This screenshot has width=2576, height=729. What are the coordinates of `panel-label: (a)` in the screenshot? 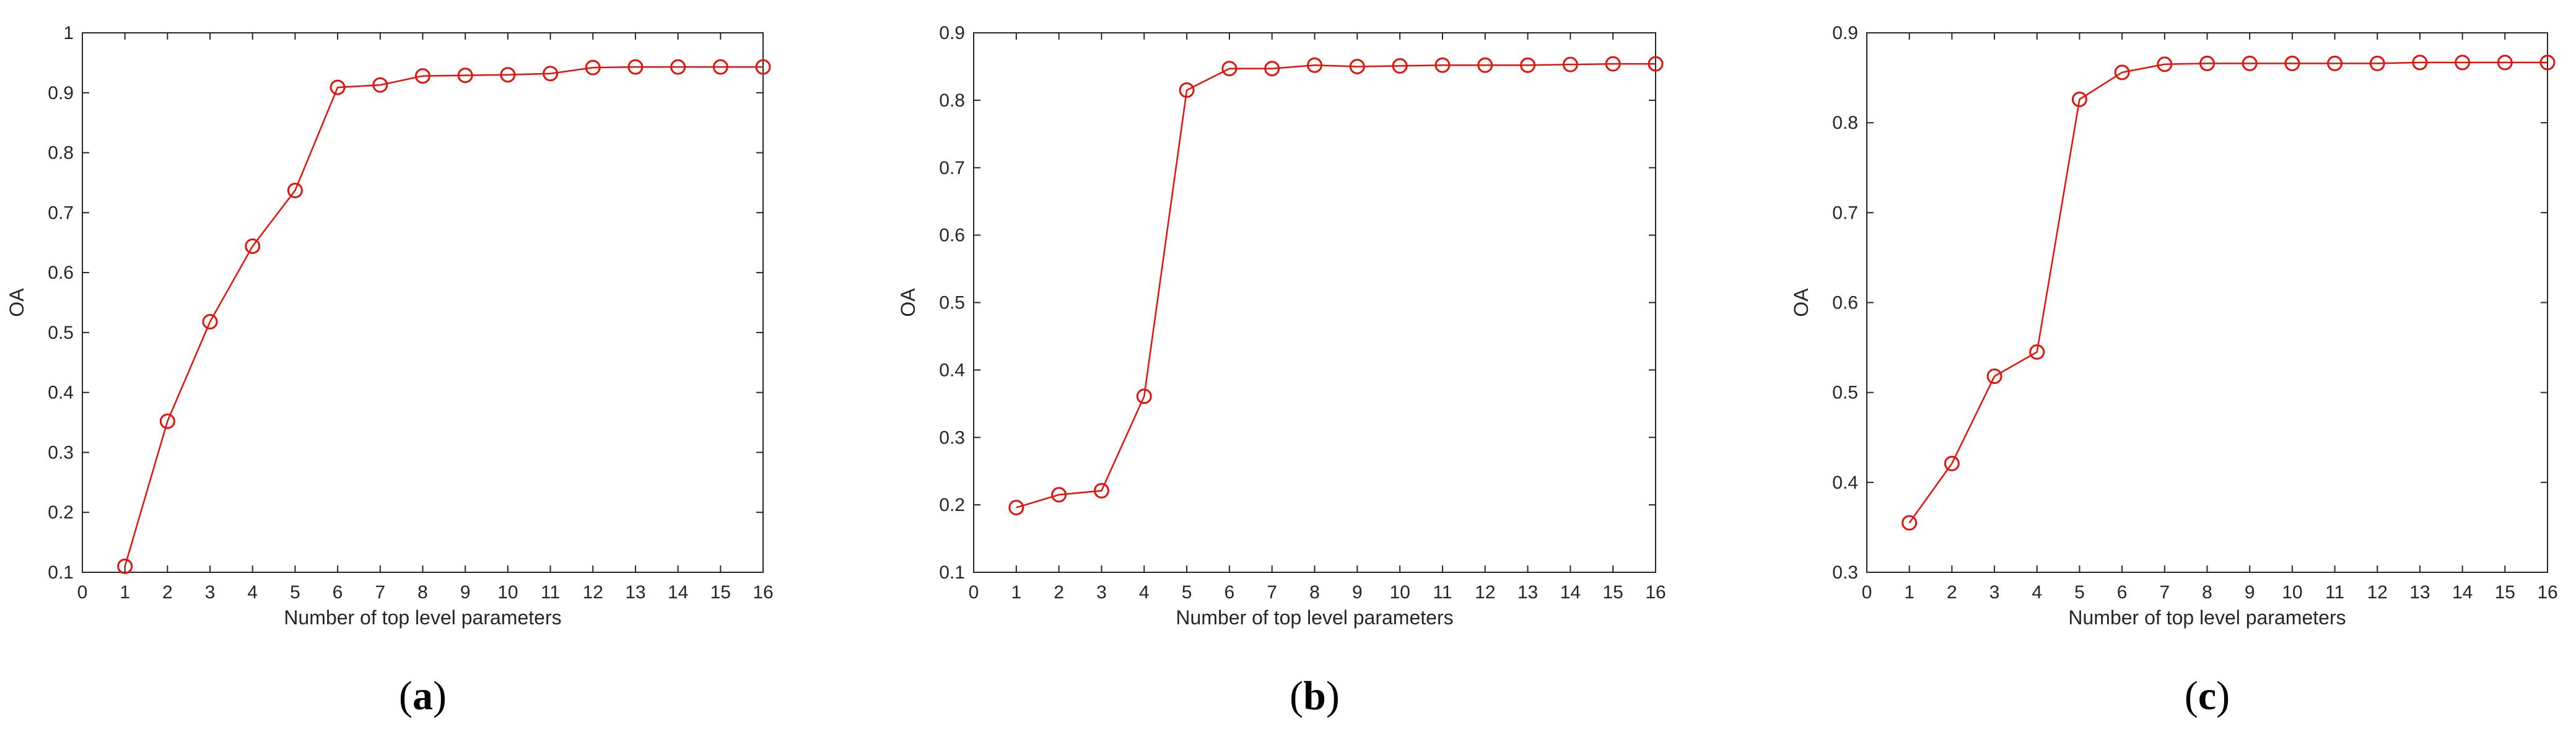 It's located at (423, 696).